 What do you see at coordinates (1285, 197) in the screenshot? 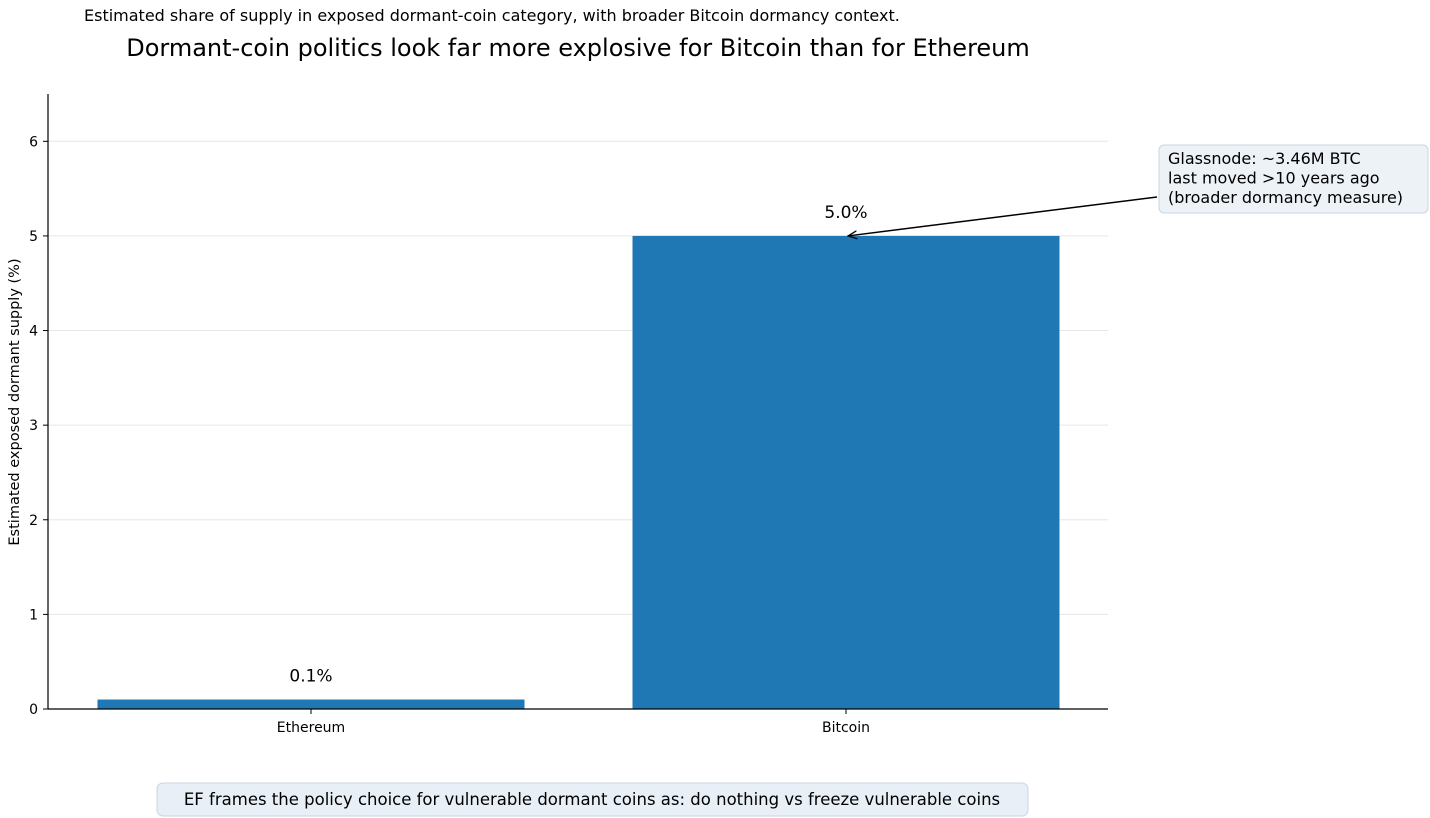
I see `annotation-text: (broader dormancy measure)` at bounding box center [1285, 197].